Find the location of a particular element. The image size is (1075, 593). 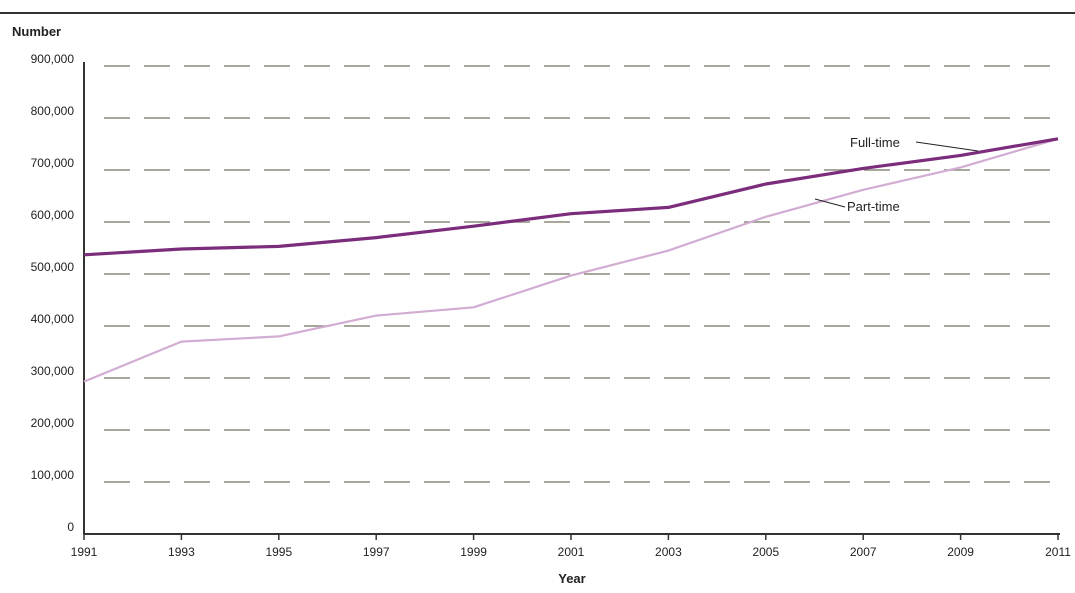

y-tick-label: 100,000 is located at coordinates (53, 475).